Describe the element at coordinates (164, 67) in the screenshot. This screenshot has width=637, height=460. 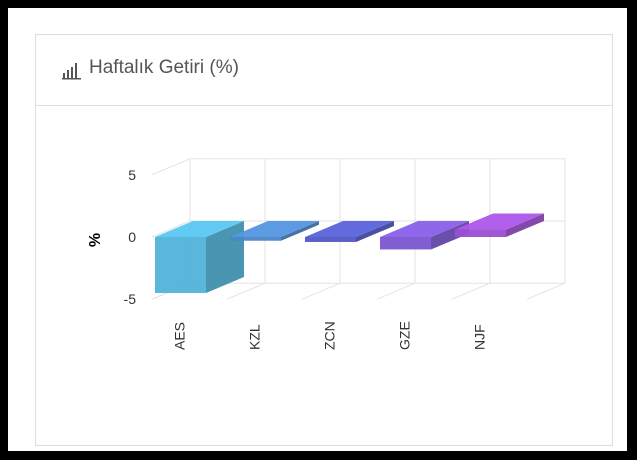
I see `panel-title: Haftalık Getiri (%)` at that location.